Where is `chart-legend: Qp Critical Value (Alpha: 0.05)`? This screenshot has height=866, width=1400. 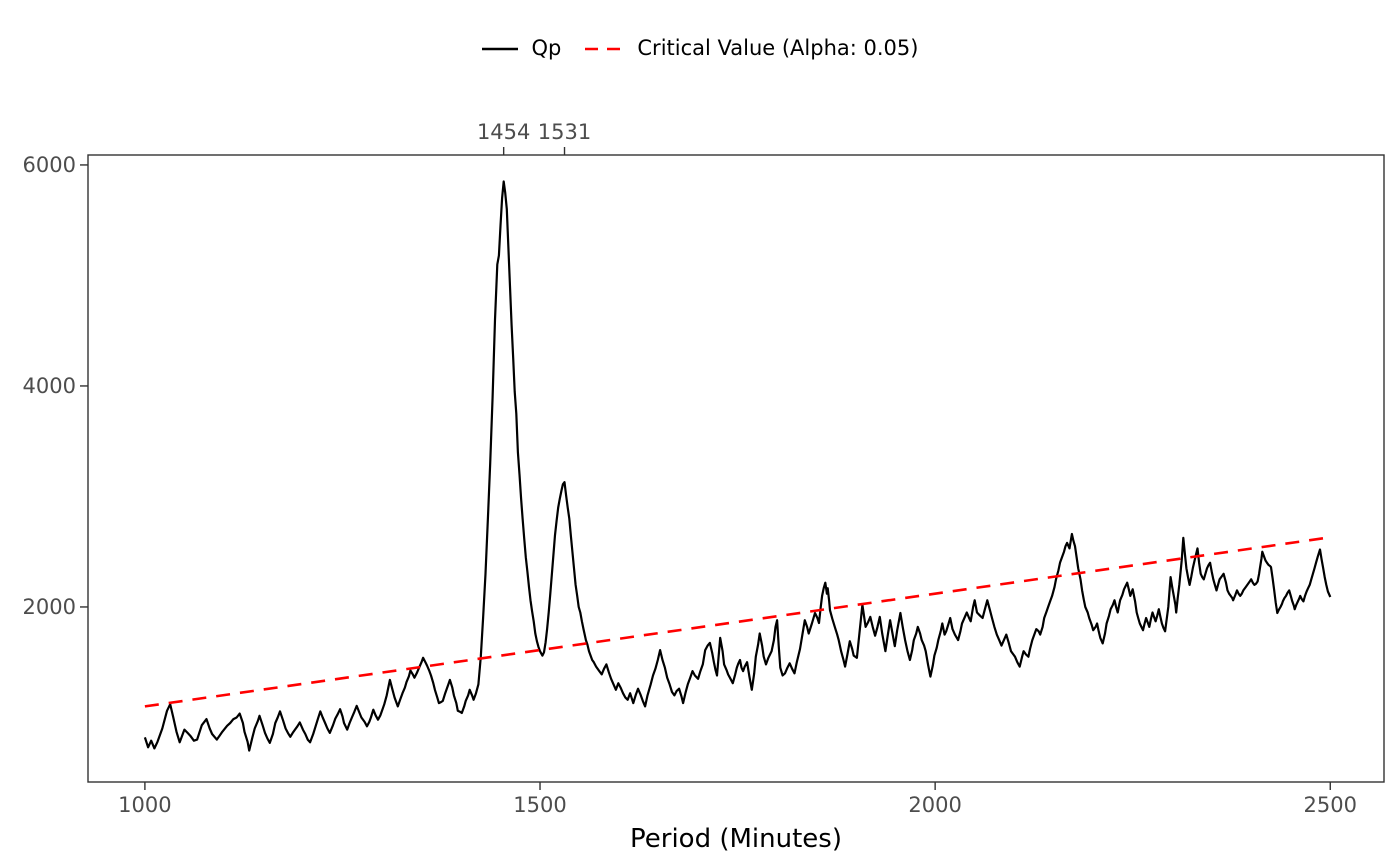
chart-legend: Qp Critical Value (Alpha: 0.05) is located at coordinates (700, 48).